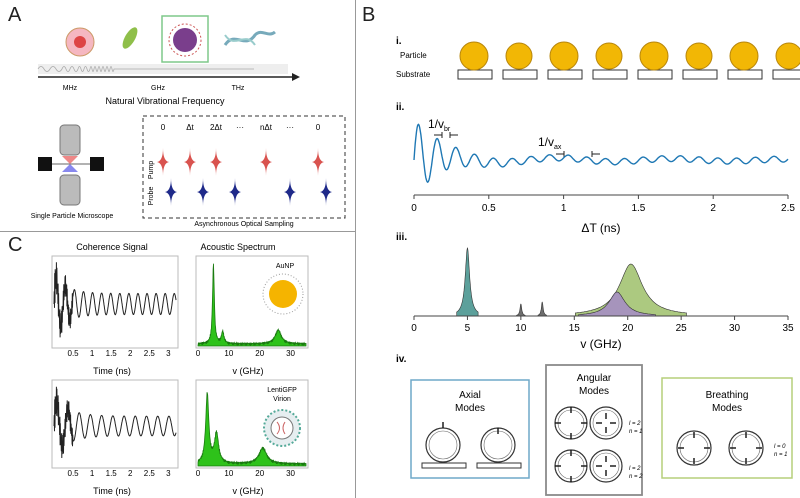 The width and height of the screenshot is (800, 498). What do you see at coordinates (780, 447) in the screenshot?
I see `breathing-q-l: l = 0` at bounding box center [780, 447].